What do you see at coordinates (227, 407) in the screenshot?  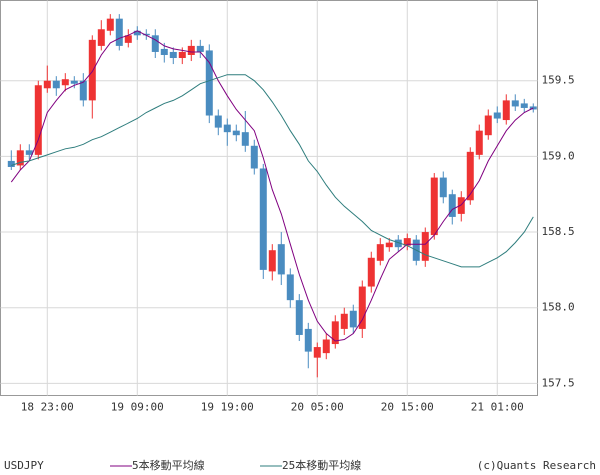 I see `x-tick-label: 19 19:00` at bounding box center [227, 407].